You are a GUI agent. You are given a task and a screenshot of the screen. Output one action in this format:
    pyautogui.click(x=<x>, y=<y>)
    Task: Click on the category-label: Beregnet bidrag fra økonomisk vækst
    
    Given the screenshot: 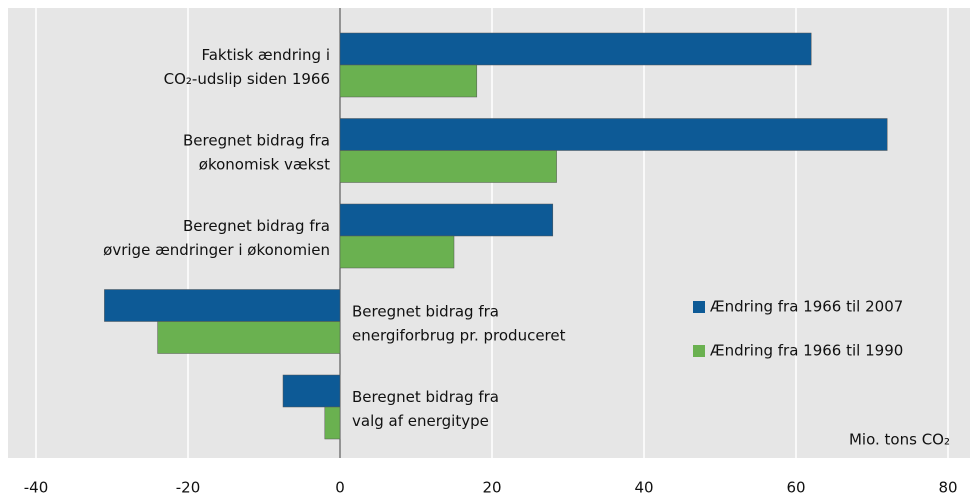 What is the action you would take?
    pyautogui.click(x=256, y=152)
    